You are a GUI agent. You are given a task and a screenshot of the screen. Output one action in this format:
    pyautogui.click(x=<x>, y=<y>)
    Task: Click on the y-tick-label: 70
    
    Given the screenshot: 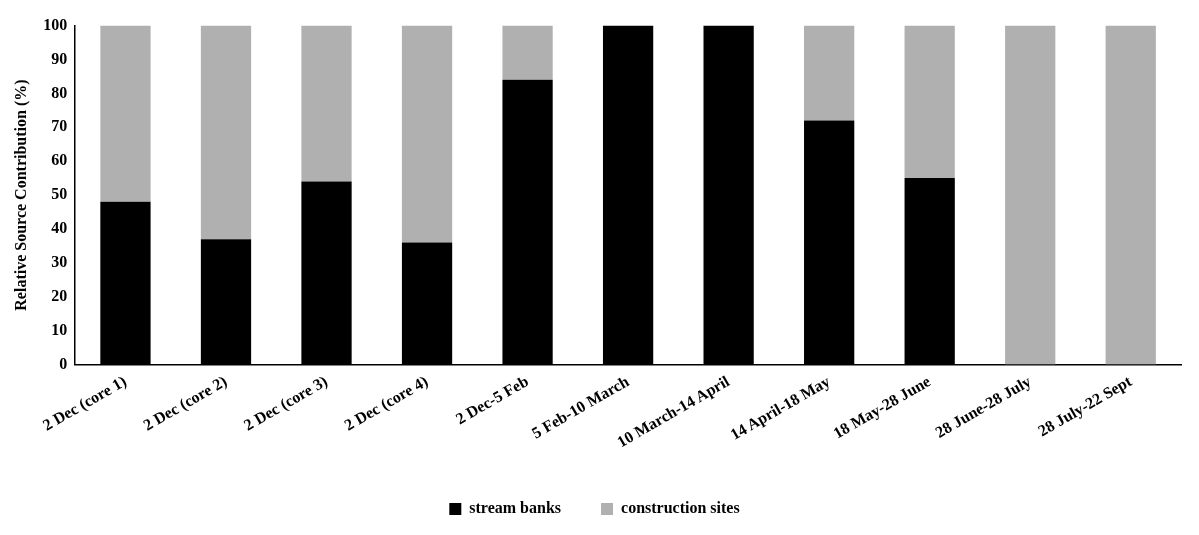 What is the action you would take?
    pyautogui.click(x=59, y=126)
    